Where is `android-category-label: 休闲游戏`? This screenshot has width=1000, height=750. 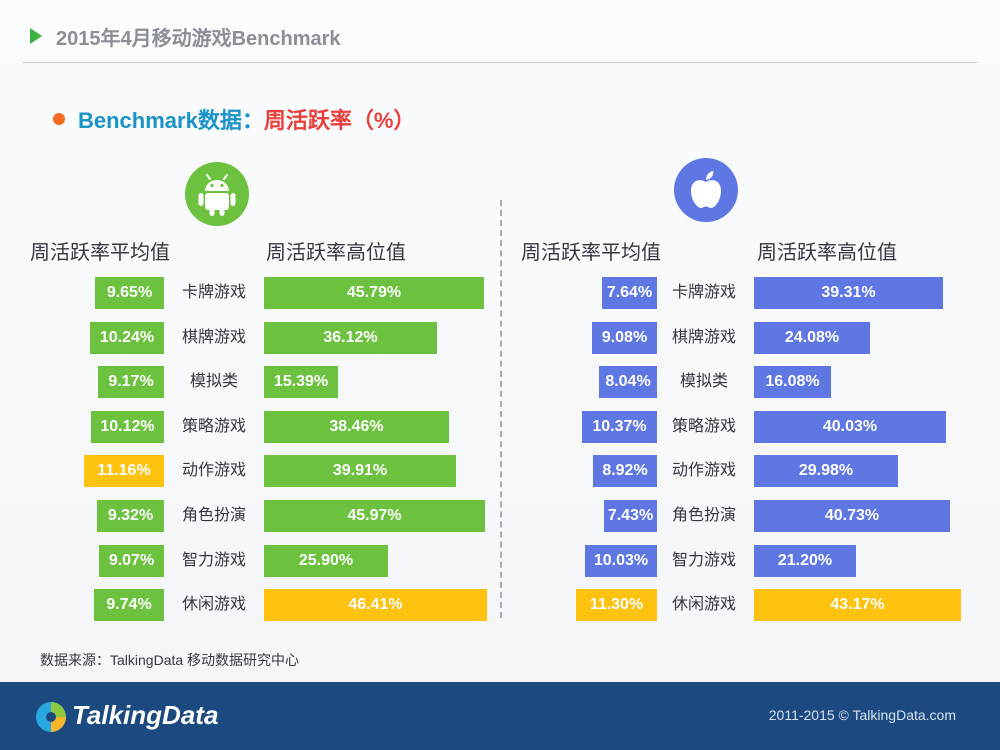 android-category-label: 休闲游戏 is located at coordinates (213, 604).